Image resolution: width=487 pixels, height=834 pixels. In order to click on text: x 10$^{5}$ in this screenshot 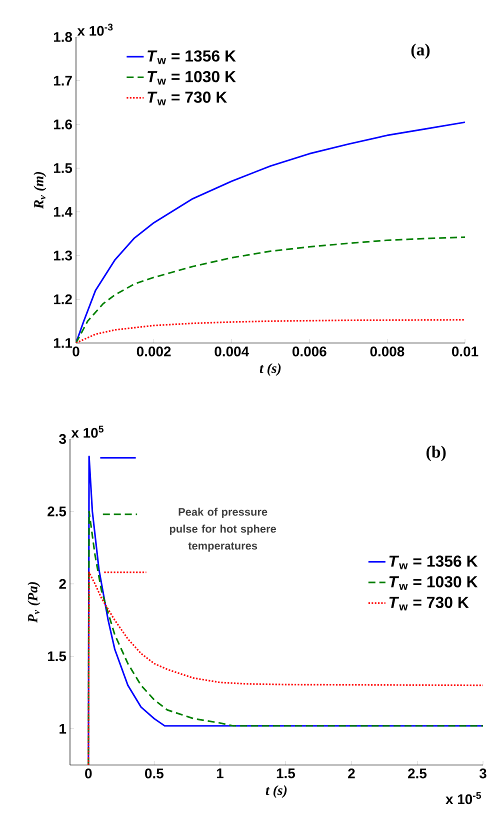, I will do `click(87, 432)`.